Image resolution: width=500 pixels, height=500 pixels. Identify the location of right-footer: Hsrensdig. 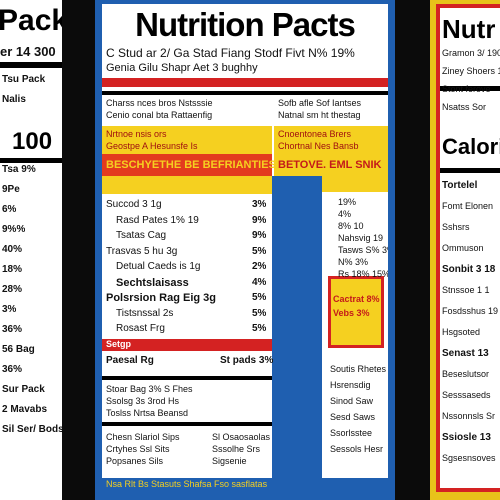
(350, 385).